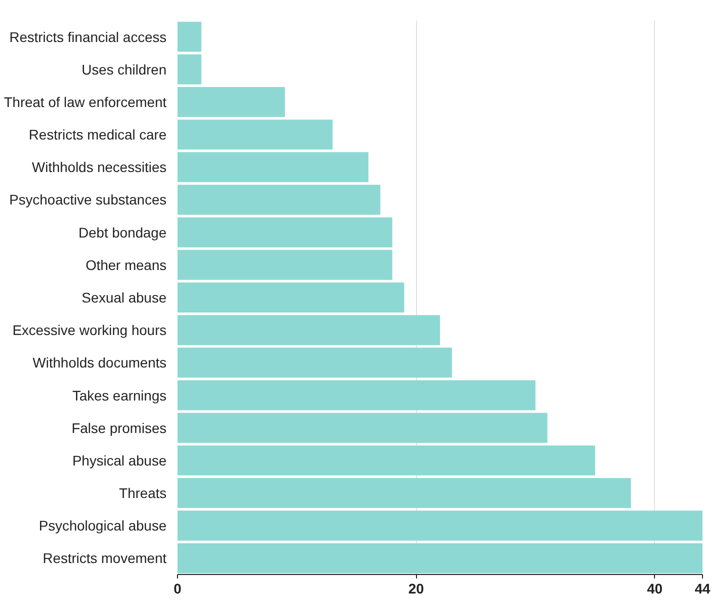  What do you see at coordinates (88, 36) in the screenshot?
I see `y-tick-label: Restricts financial access` at bounding box center [88, 36].